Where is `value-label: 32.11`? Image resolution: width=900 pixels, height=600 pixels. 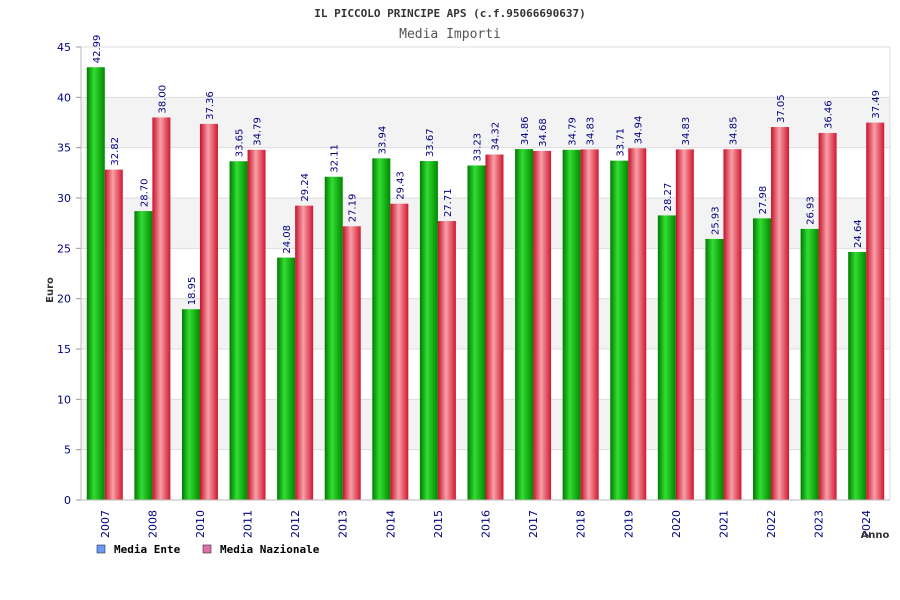 value-label: 32.11 is located at coordinates (335, 158).